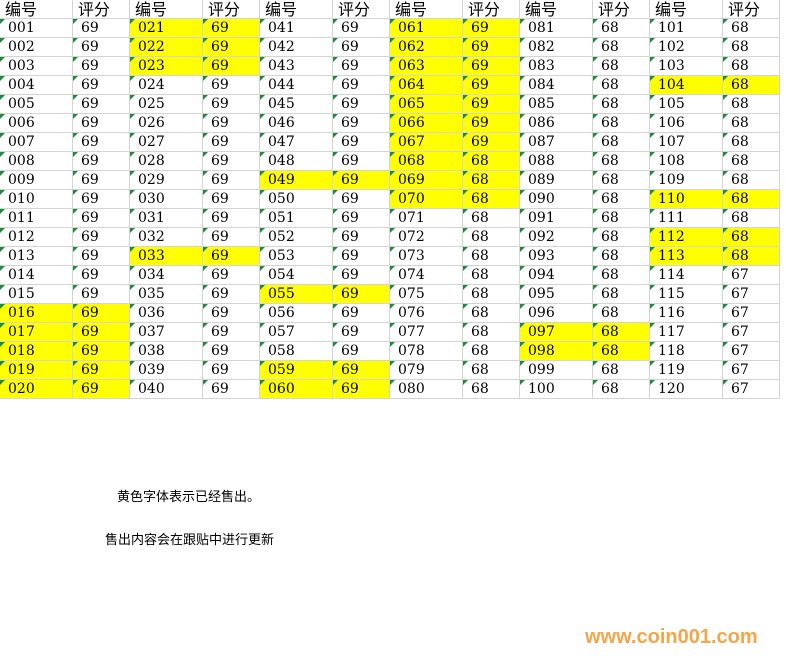 The width and height of the screenshot is (786, 667). What do you see at coordinates (36, 294) in the screenshot?
I see `id-cell: 015` at bounding box center [36, 294].